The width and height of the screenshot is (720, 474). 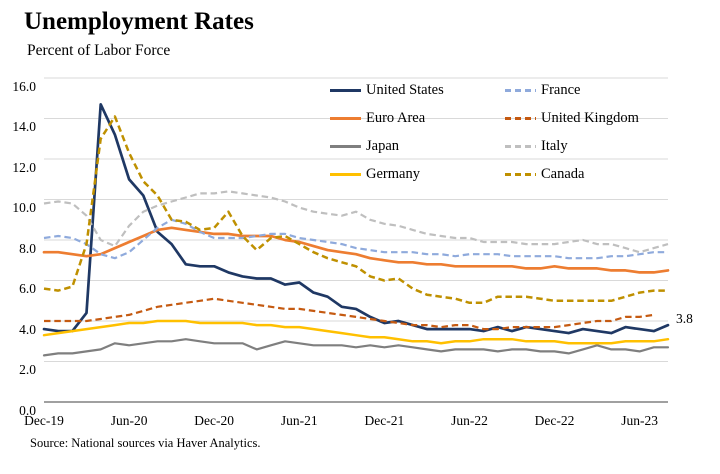 I want to click on legend-item-germany: Germany, so click(x=387, y=174).